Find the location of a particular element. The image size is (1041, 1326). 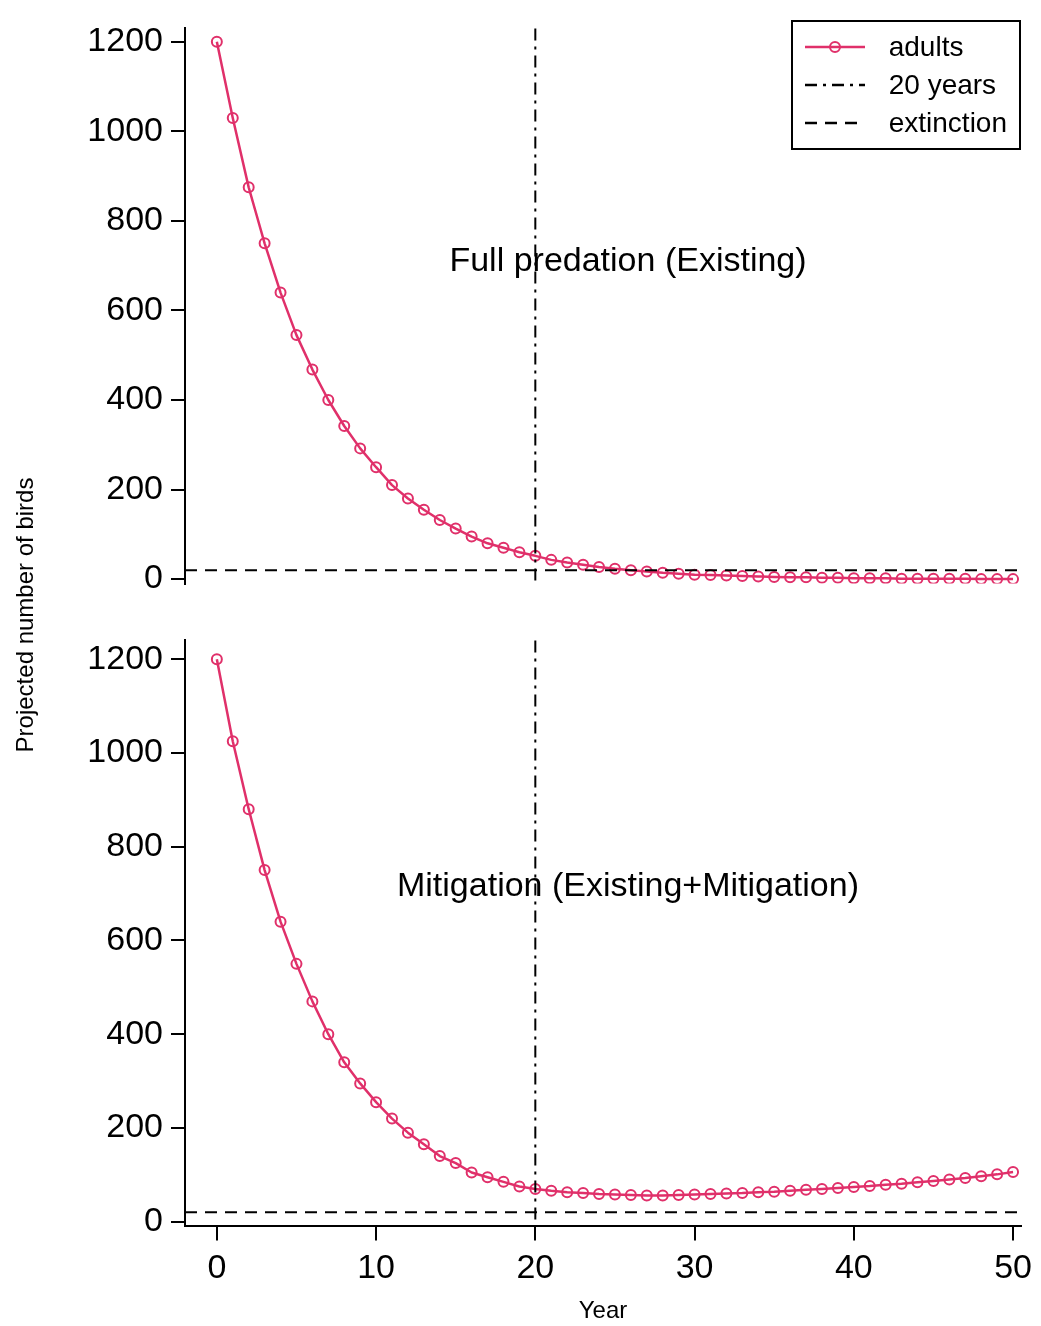

y-tick-label: 600 is located at coordinates (134, 937).